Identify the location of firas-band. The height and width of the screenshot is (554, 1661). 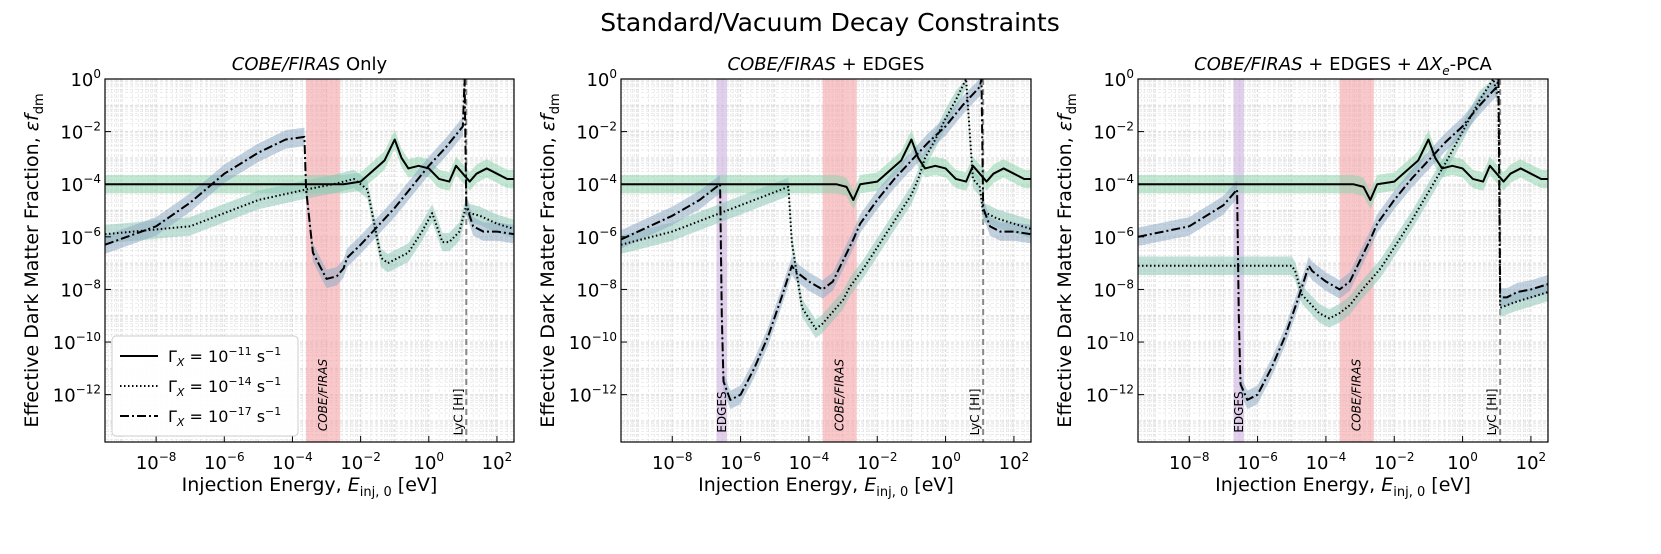
(323, 260).